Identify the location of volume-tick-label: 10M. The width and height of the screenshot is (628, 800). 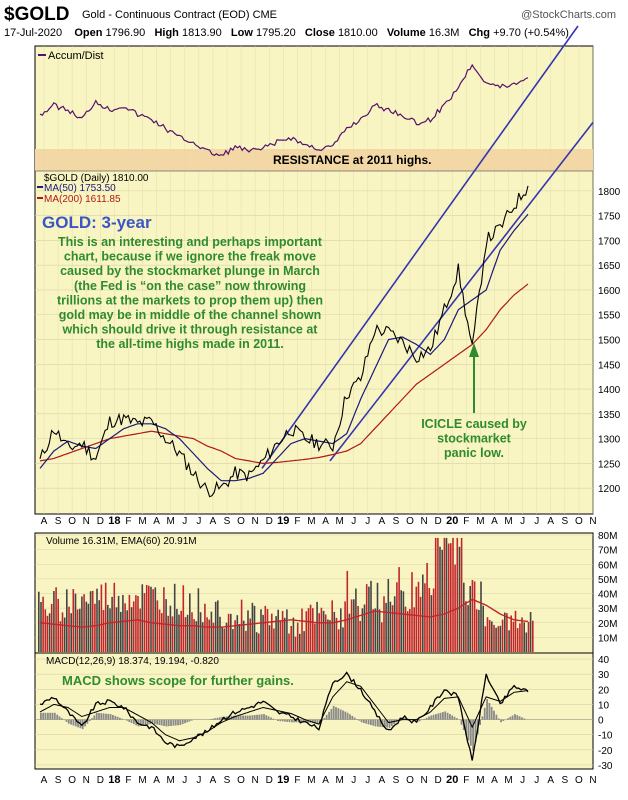
(607, 638).